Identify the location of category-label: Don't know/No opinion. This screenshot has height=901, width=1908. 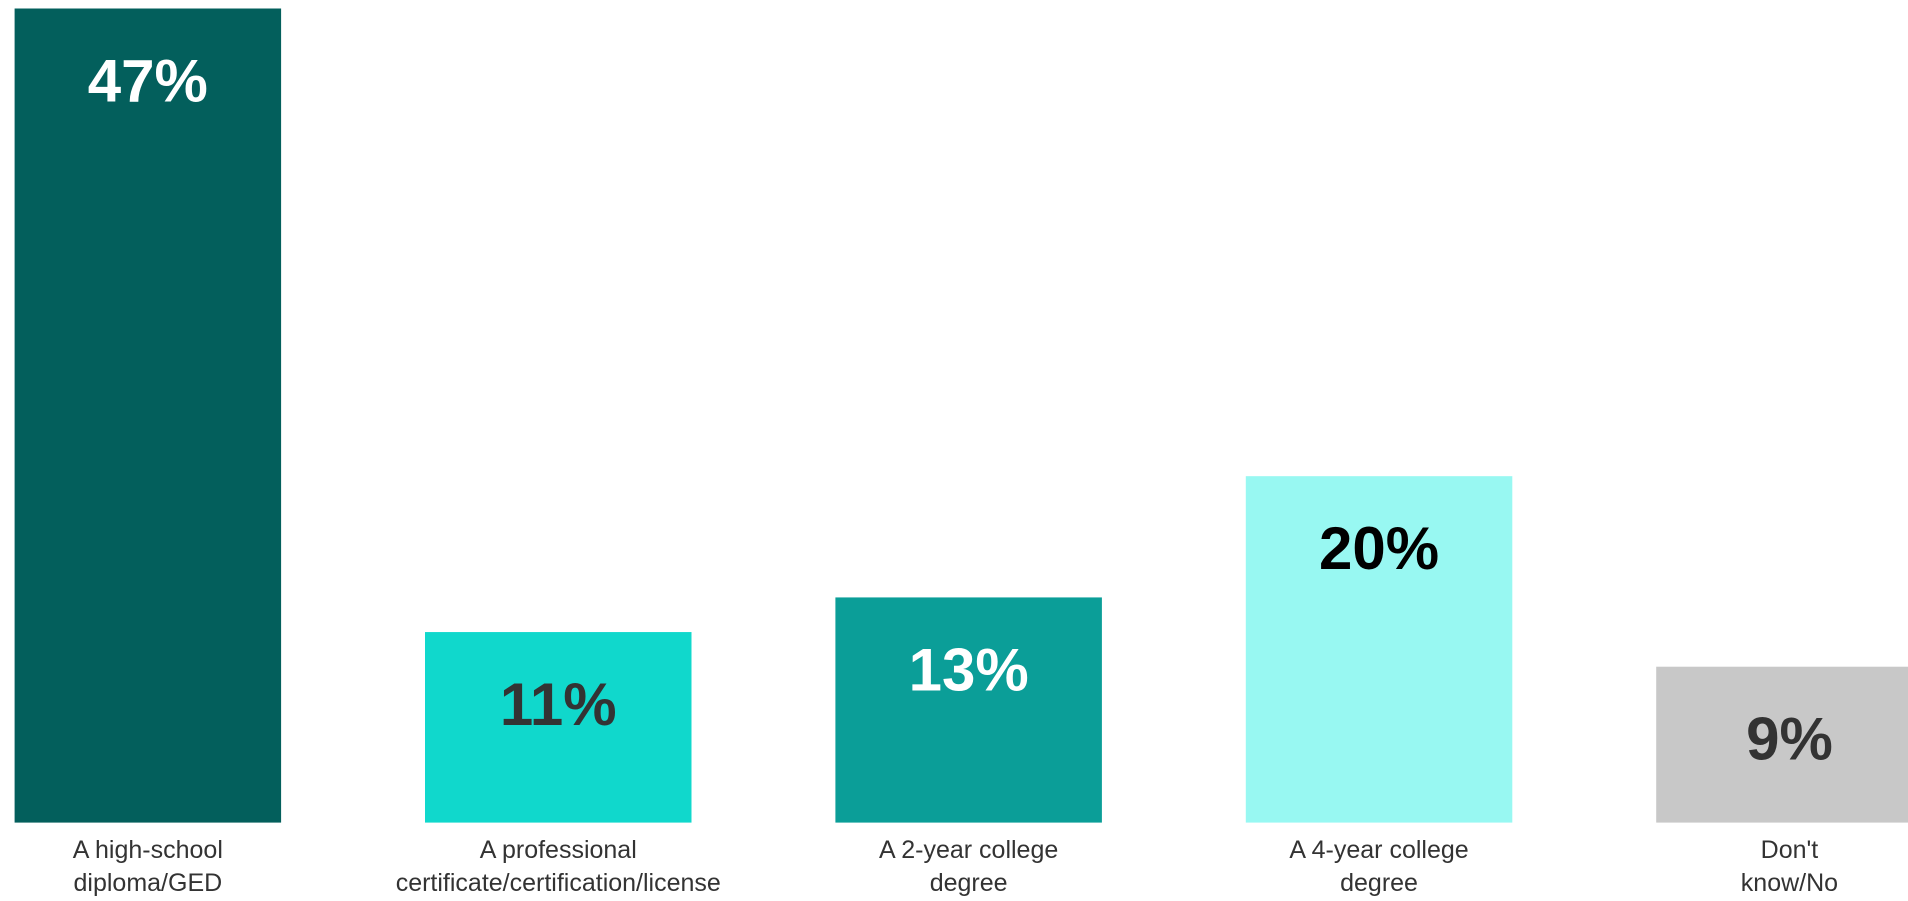
(1789, 866).